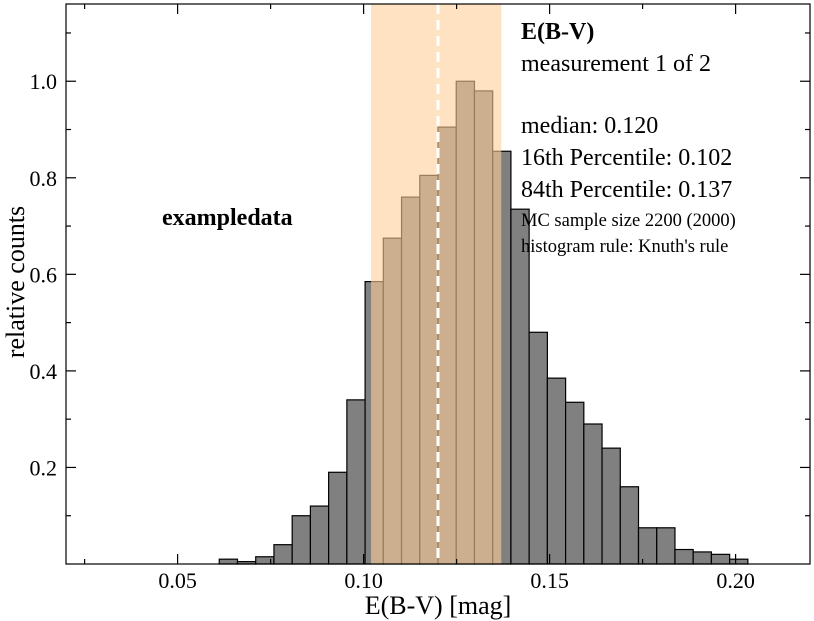 This screenshot has width=814, height=621. What do you see at coordinates (438, 605) in the screenshot?
I see `x-axis-title: E(B-V) [mag]` at bounding box center [438, 605].